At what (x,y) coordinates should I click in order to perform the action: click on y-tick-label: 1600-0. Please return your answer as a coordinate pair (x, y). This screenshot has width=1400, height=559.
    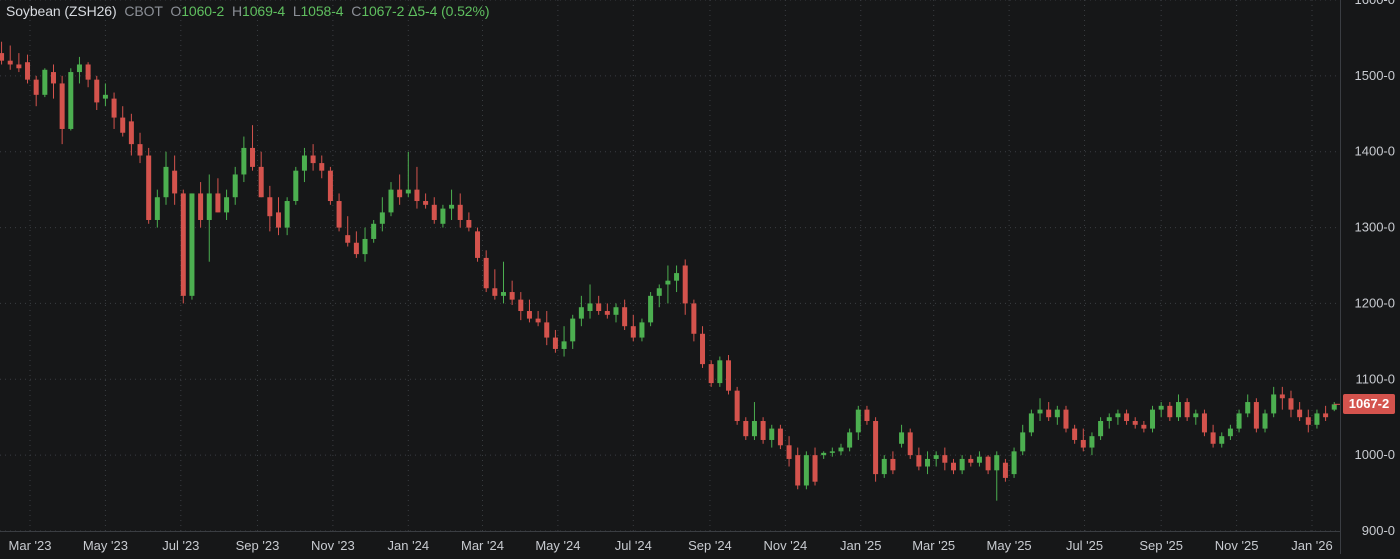
    Looking at the image, I should click on (1375, 3).